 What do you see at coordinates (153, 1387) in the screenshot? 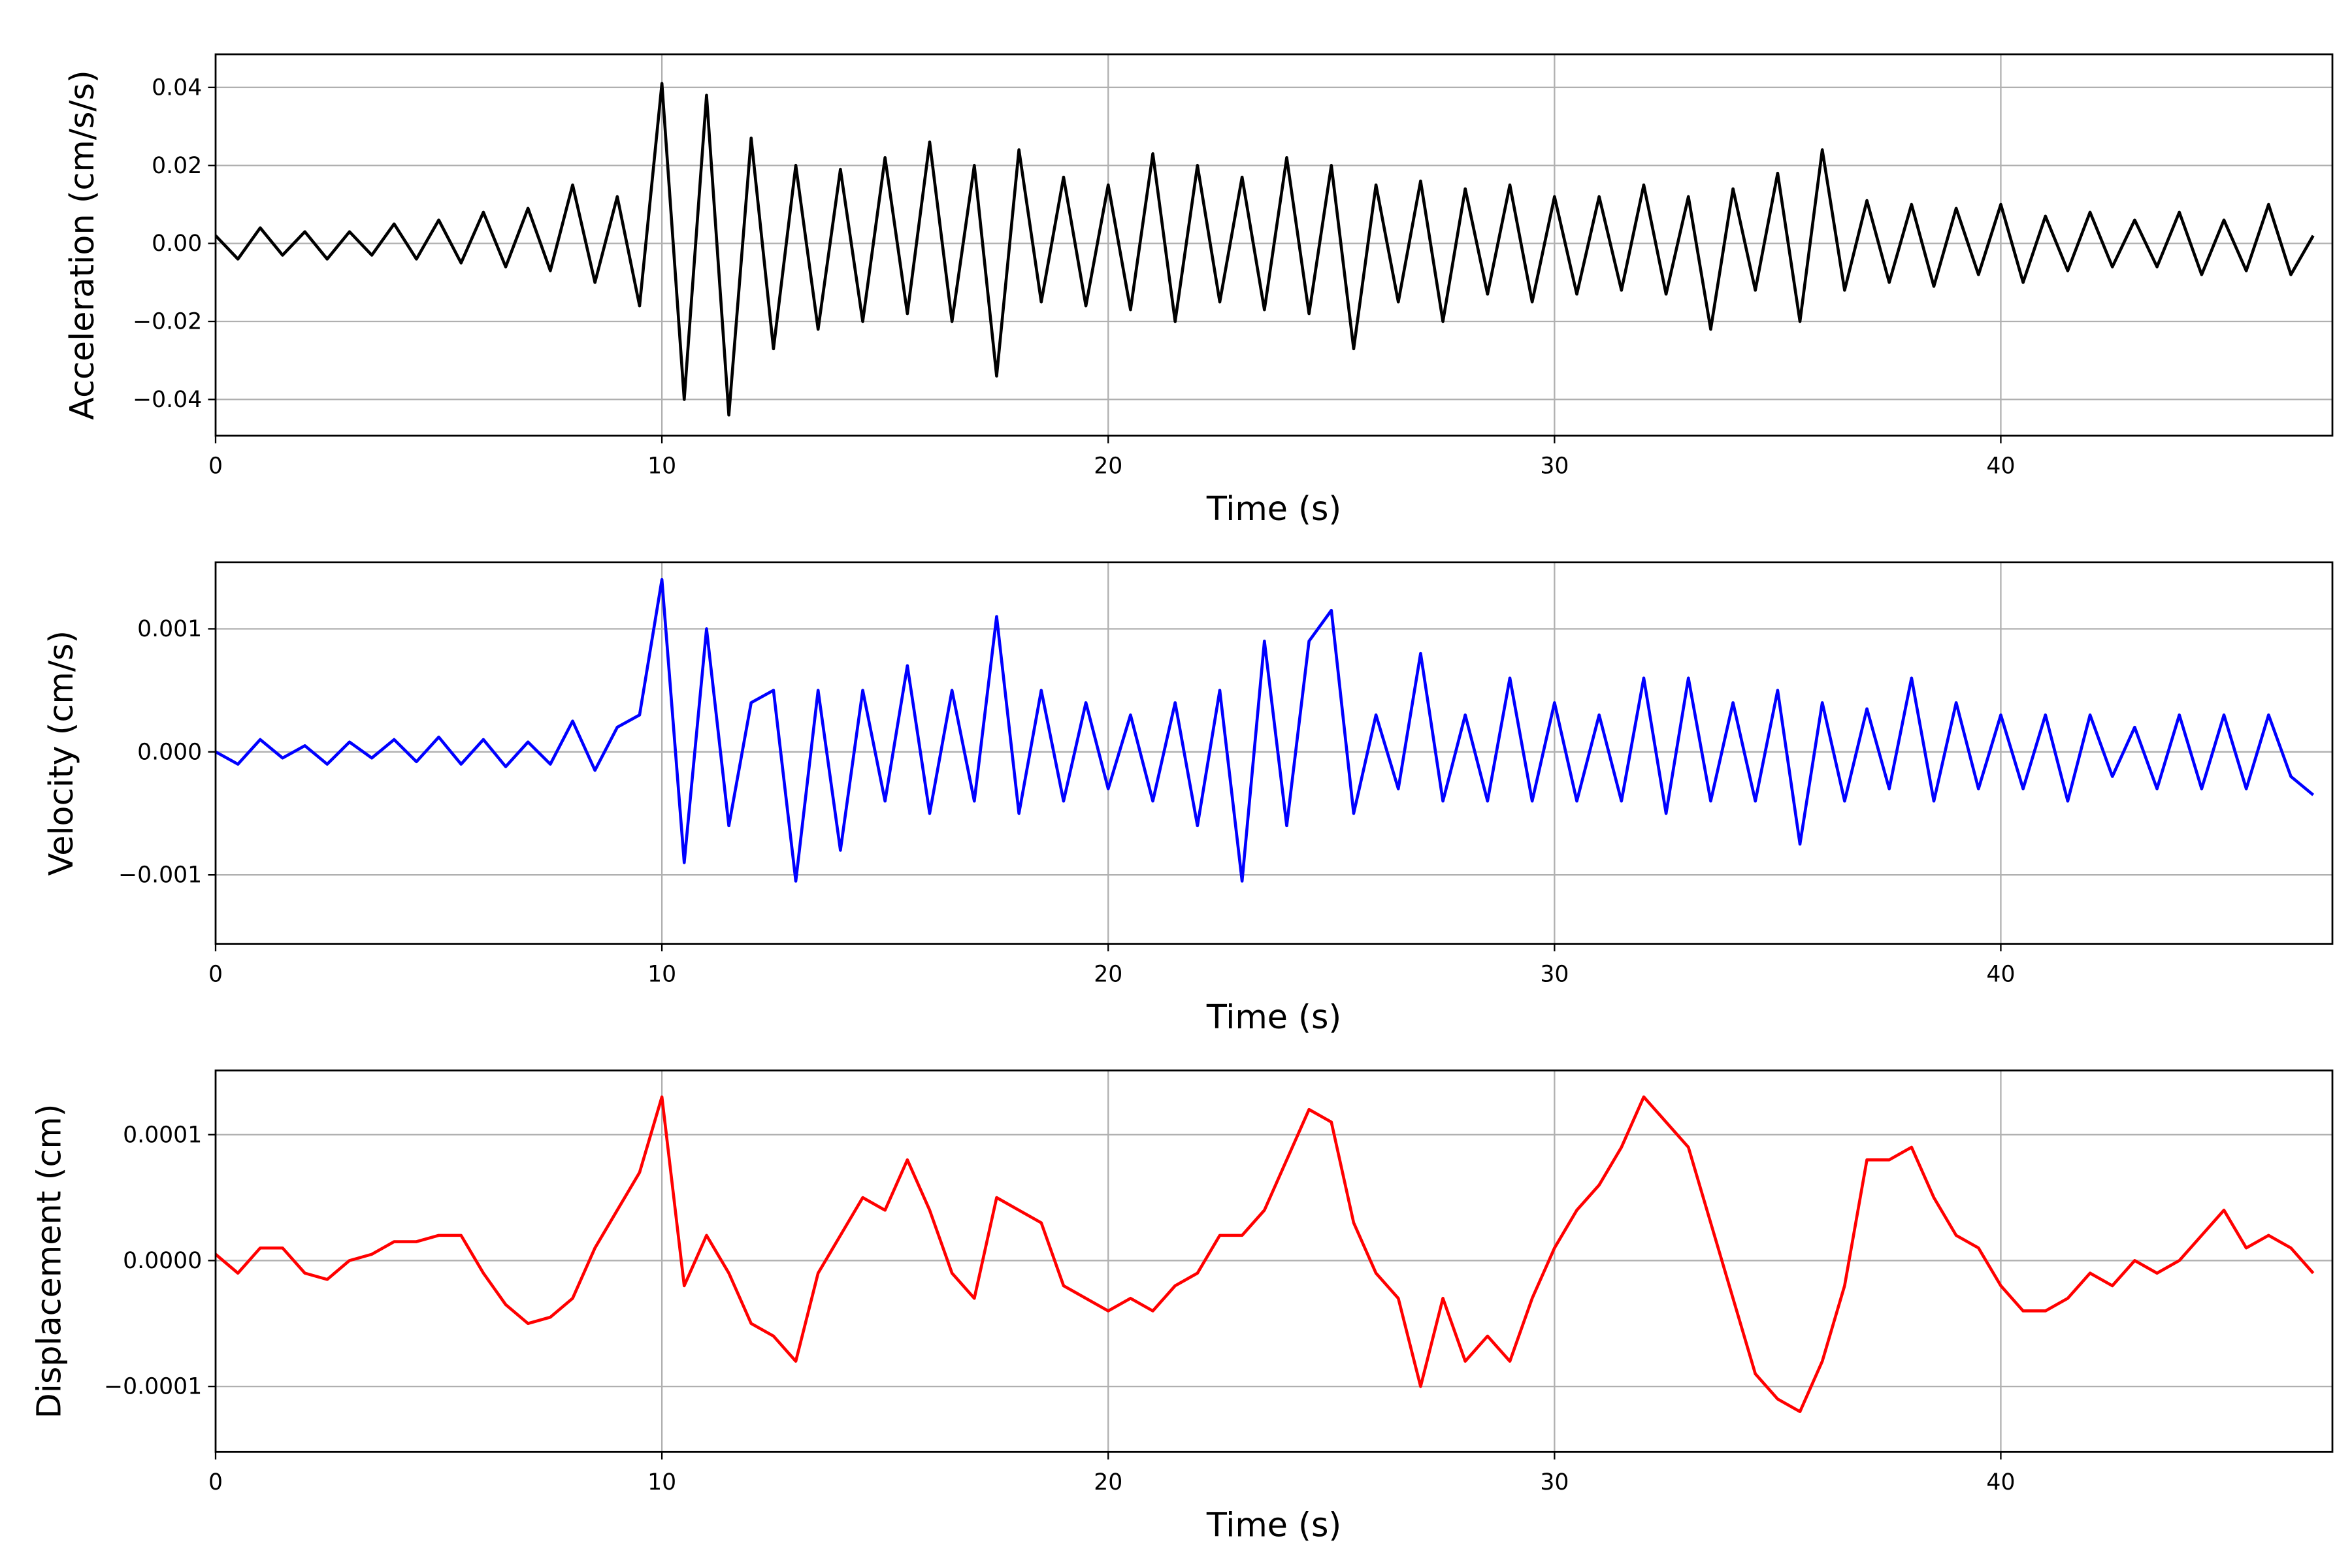
I see `y-tick-label: −0.0001` at bounding box center [153, 1387].